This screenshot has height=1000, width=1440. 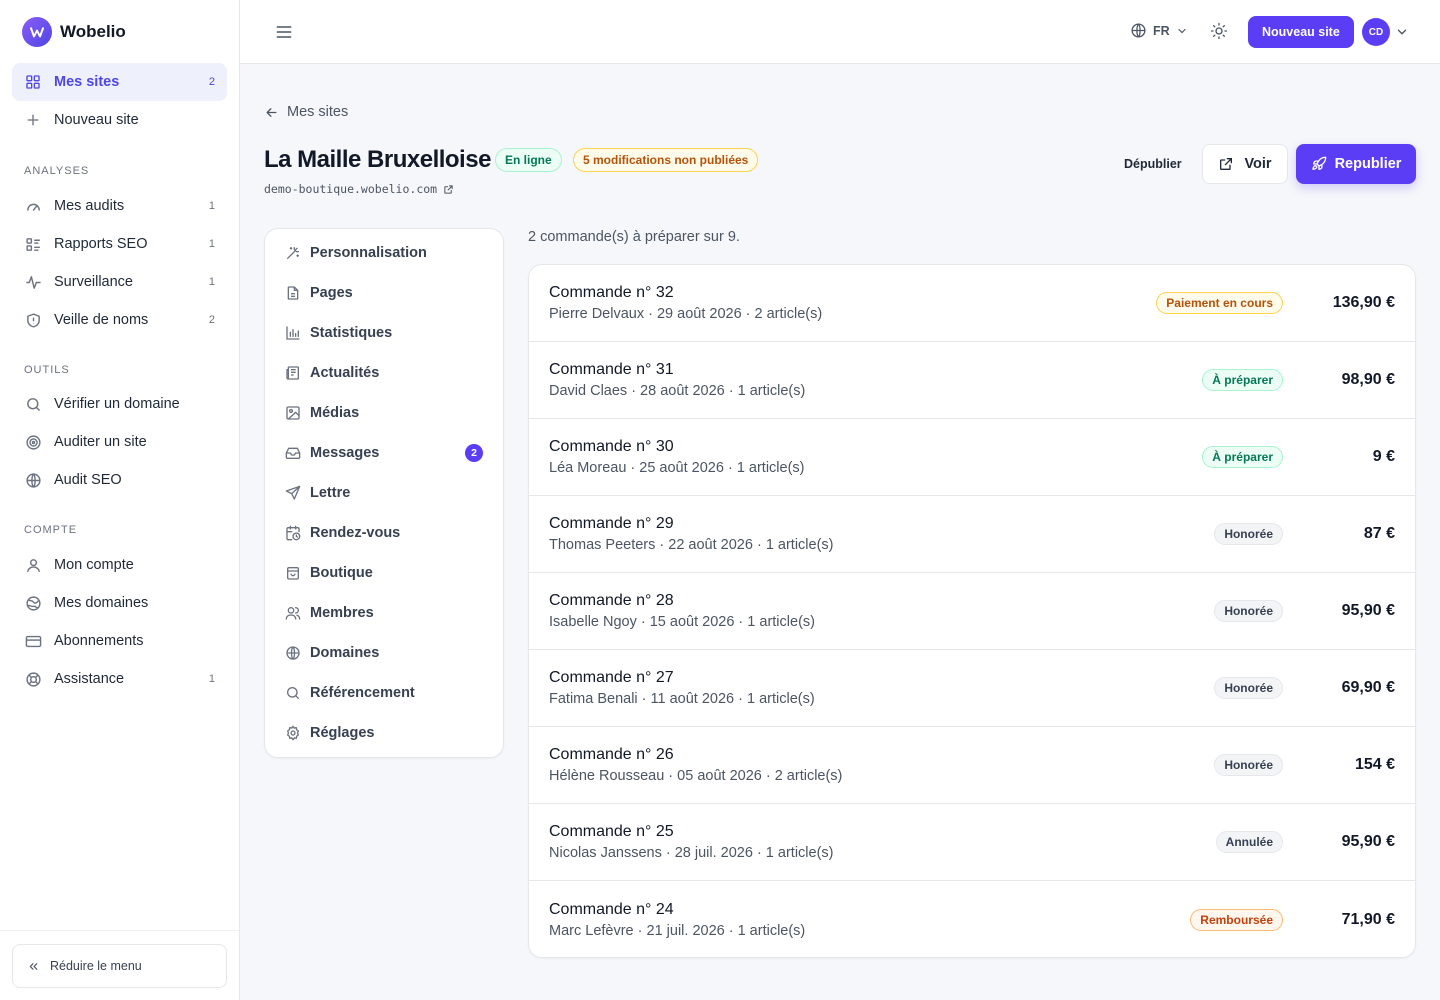 What do you see at coordinates (362, 693) in the screenshot?
I see `site-menu-label: Référencement` at bounding box center [362, 693].